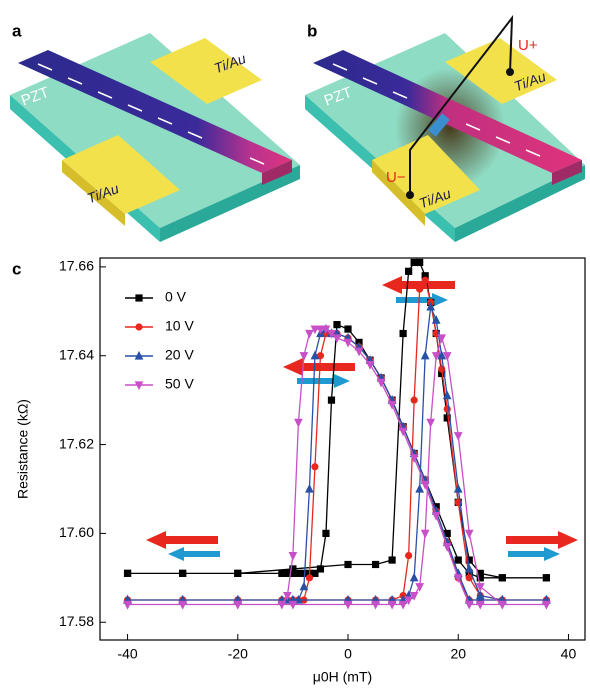 Image resolution: width=590 pixels, height=690 pixels. I want to click on x-tick-label: 20, so click(458, 654).